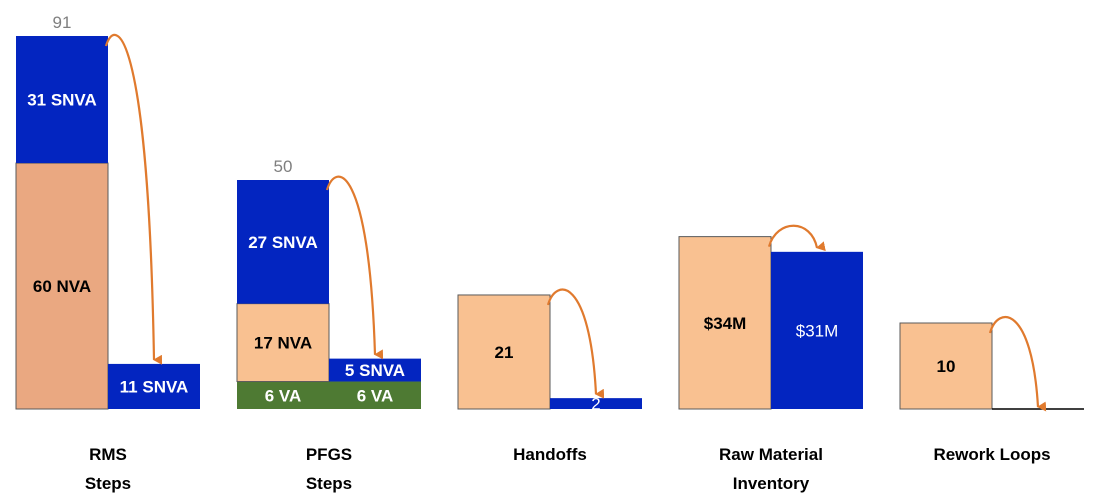 The image size is (1100, 499). What do you see at coordinates (1017, 364) in the screenshot?
I see `reduction-arrow-g4` at bounding box center [1017, 364].